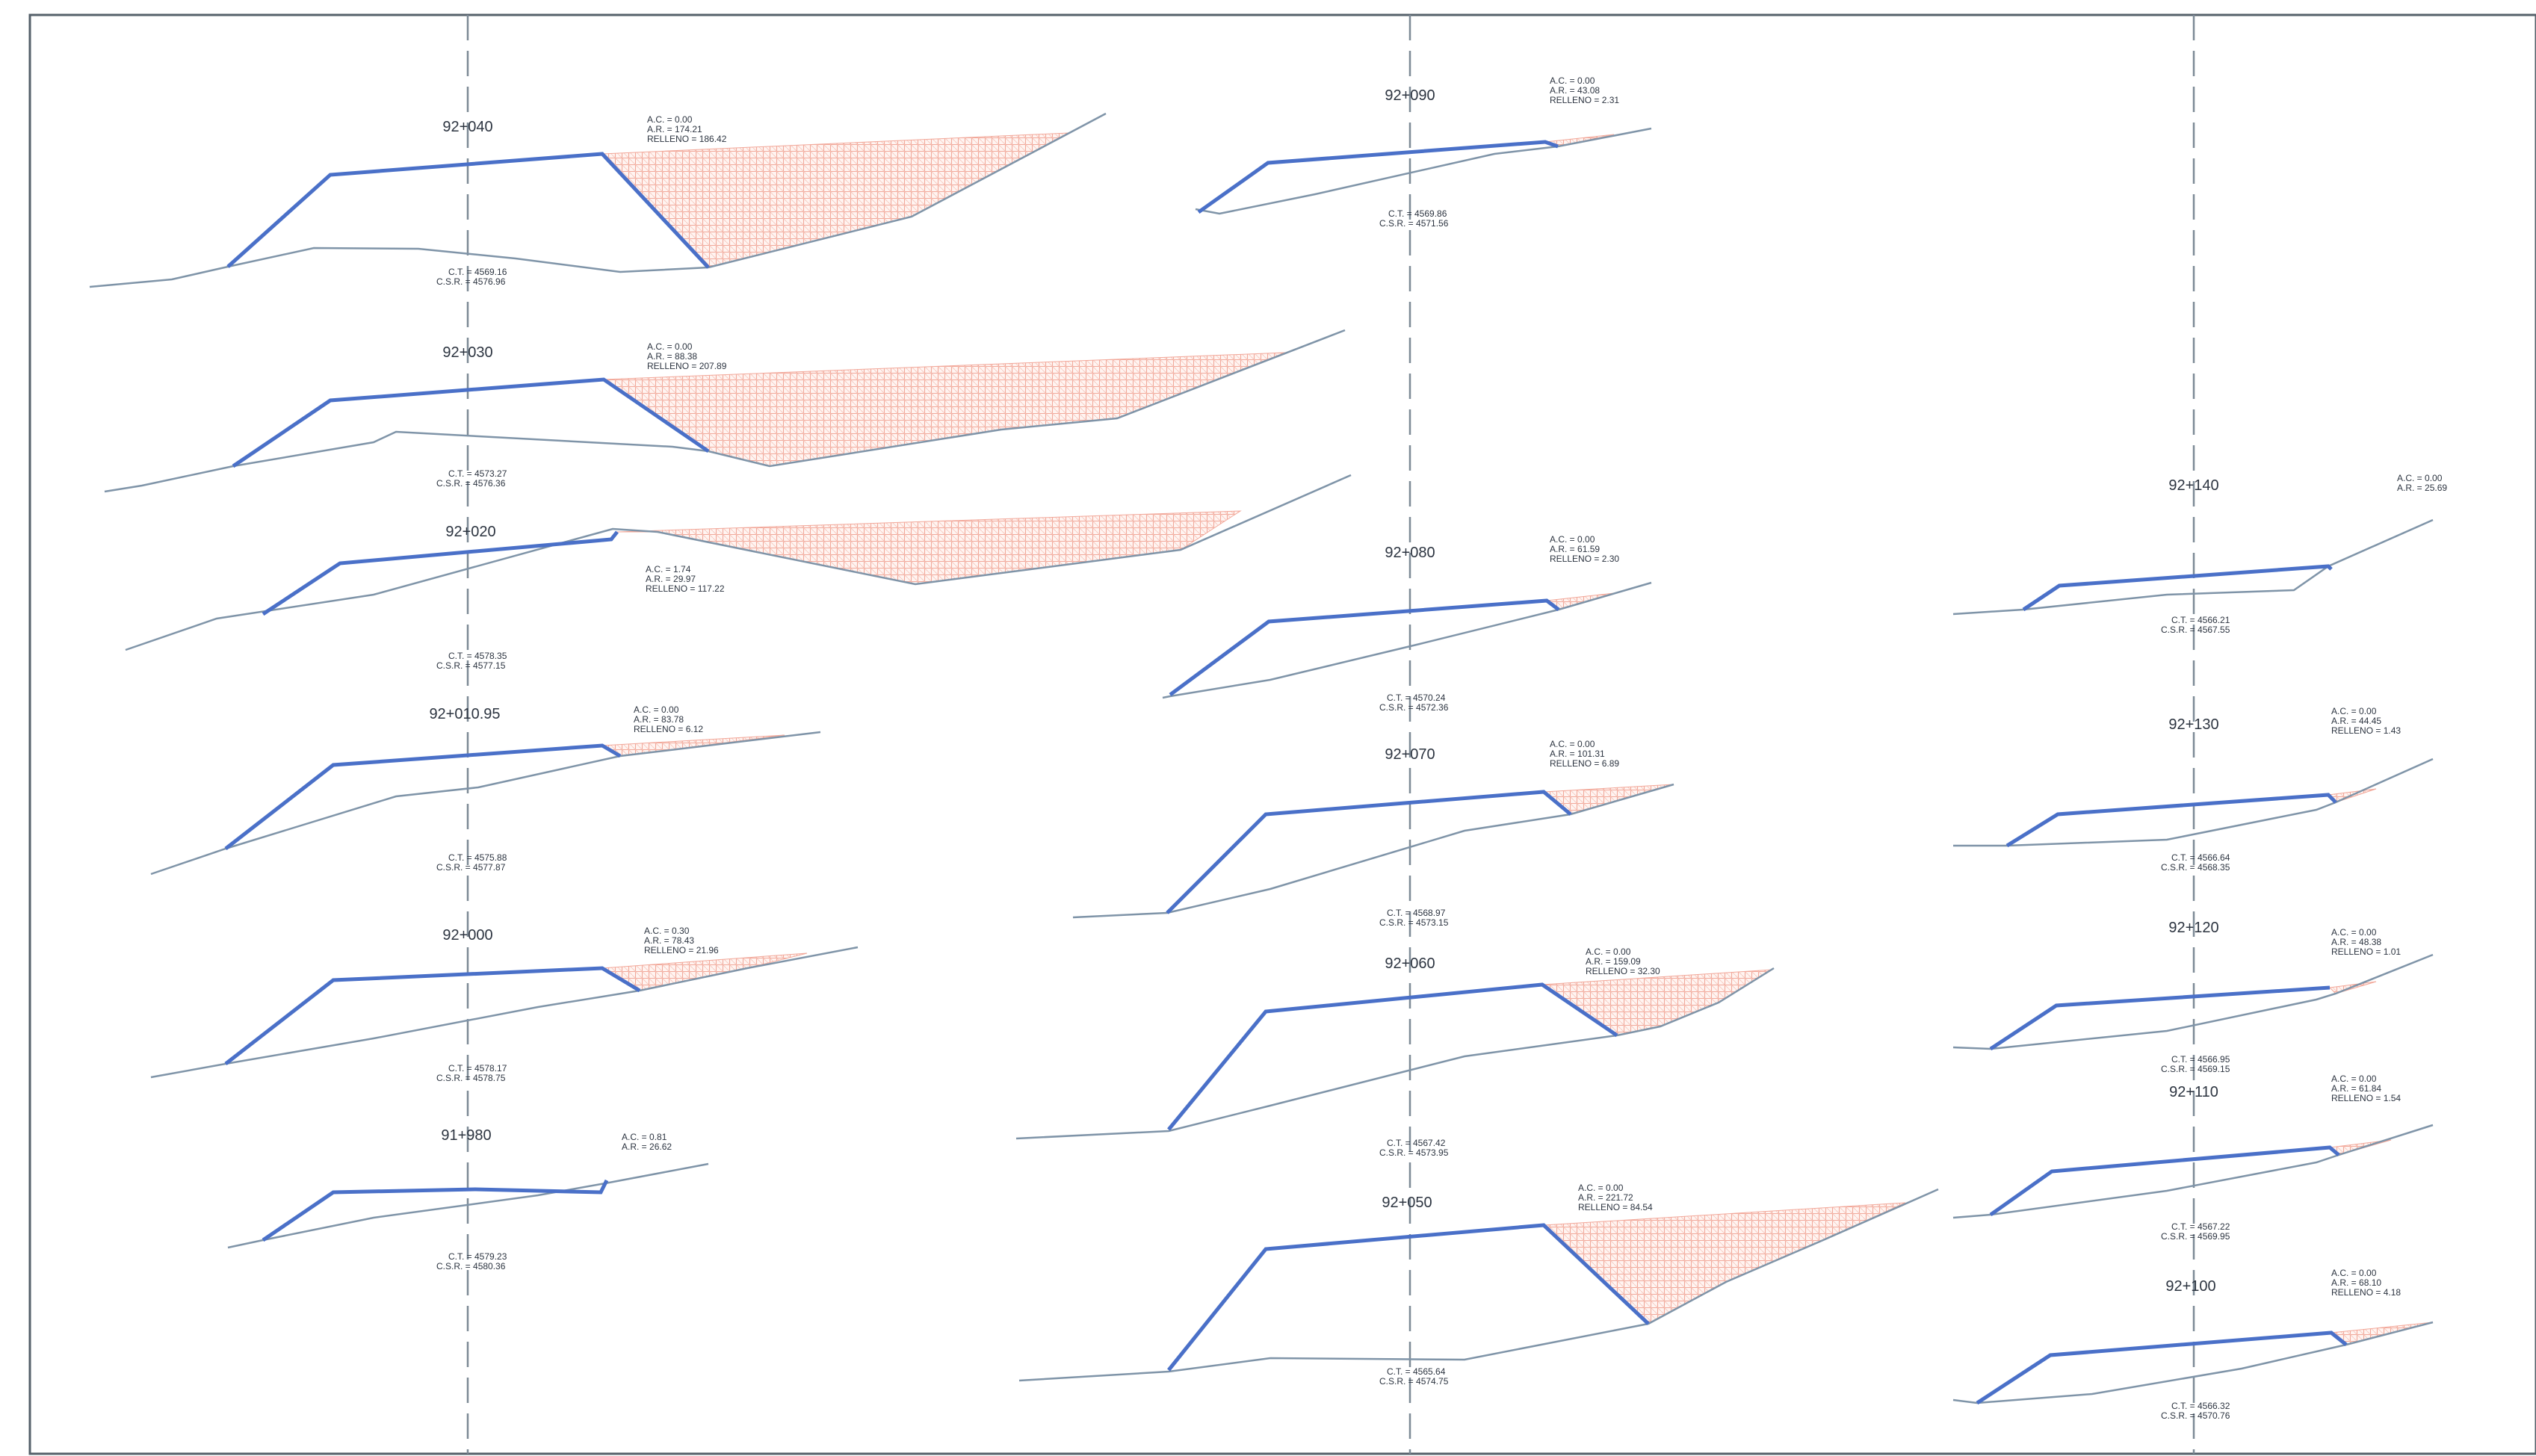 This screenshot has width=2536, height=1456. I want to click on area-ar: A.R. = 25.69, so click(2422, 488).